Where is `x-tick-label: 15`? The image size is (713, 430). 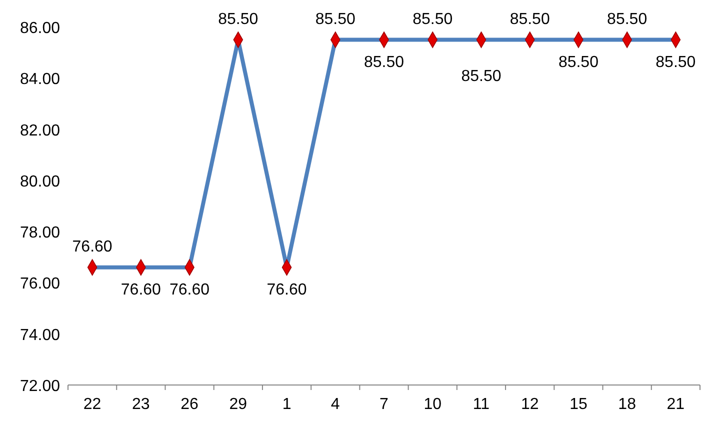
x-tick-label: 15 is located at coordinates (579, 404).